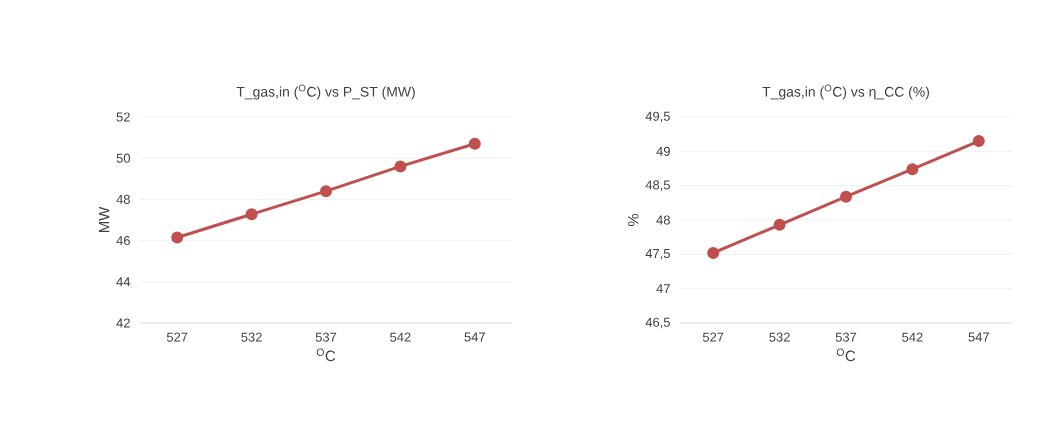 Image resolution: width=1059 pixels, height=423 pixels. Describe the element at coordinates (123, 117) in the screenshot. I see `y-tick-label: 52` at that location.